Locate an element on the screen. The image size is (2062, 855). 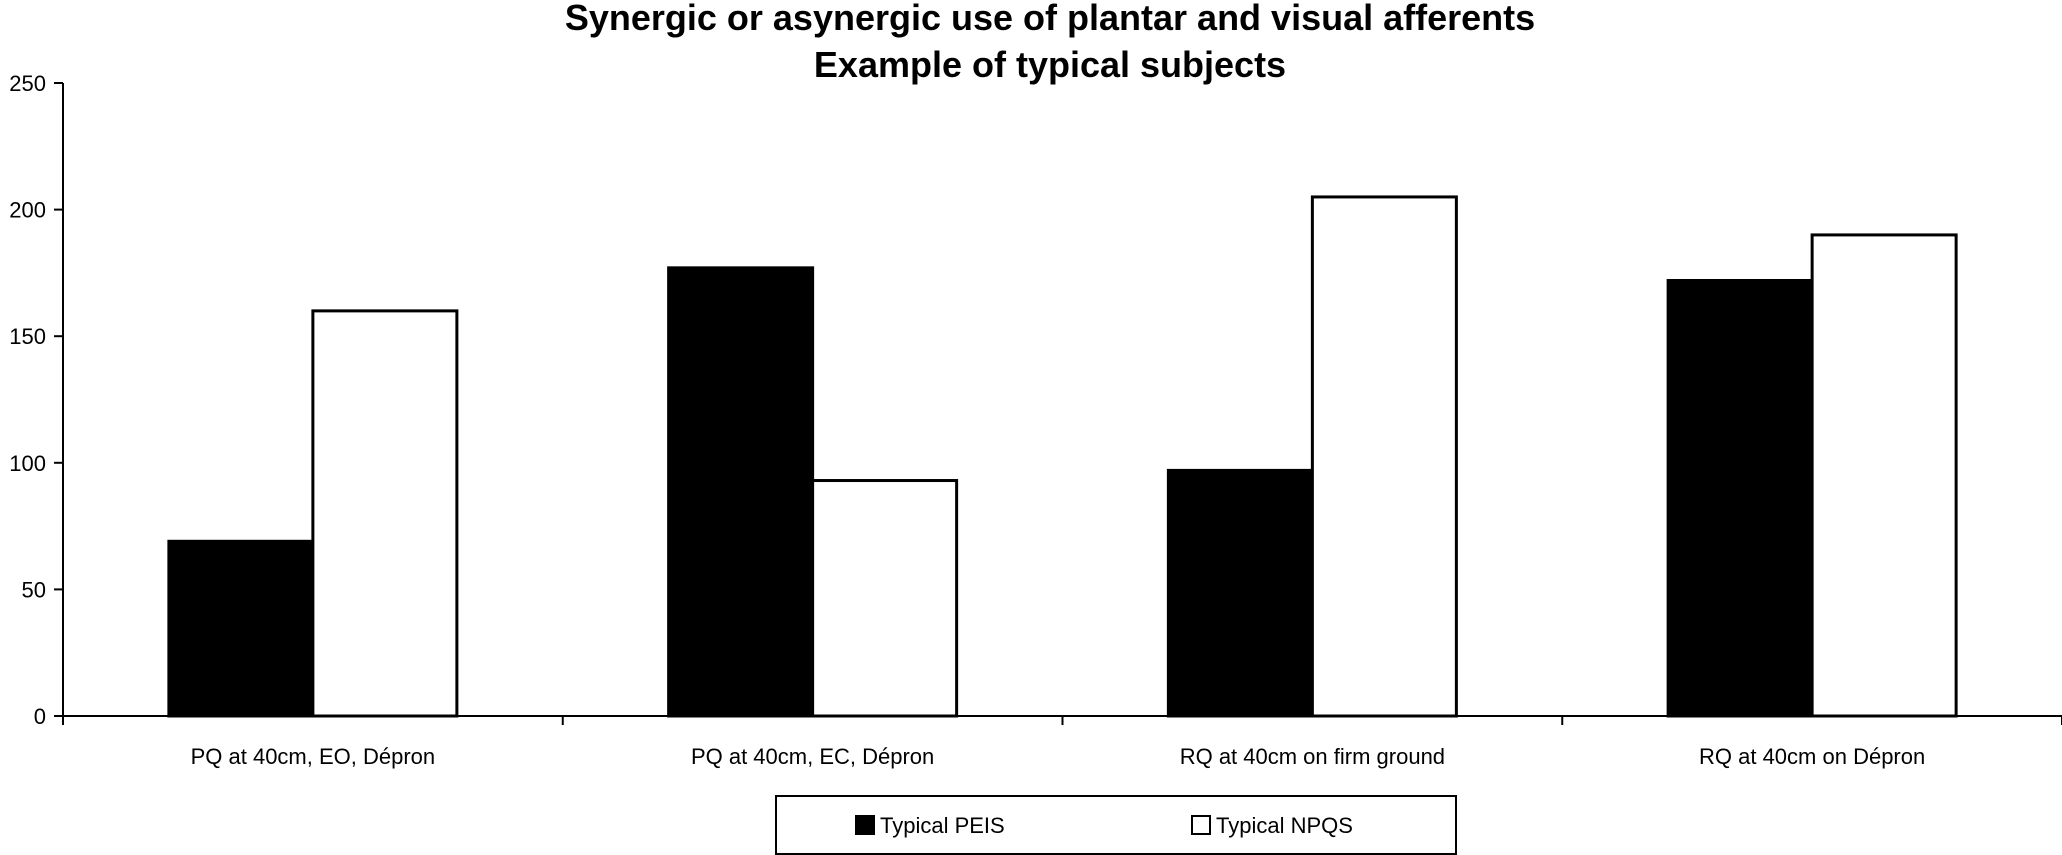
y-tick-label: 50 is located at coordinates (34, 589).